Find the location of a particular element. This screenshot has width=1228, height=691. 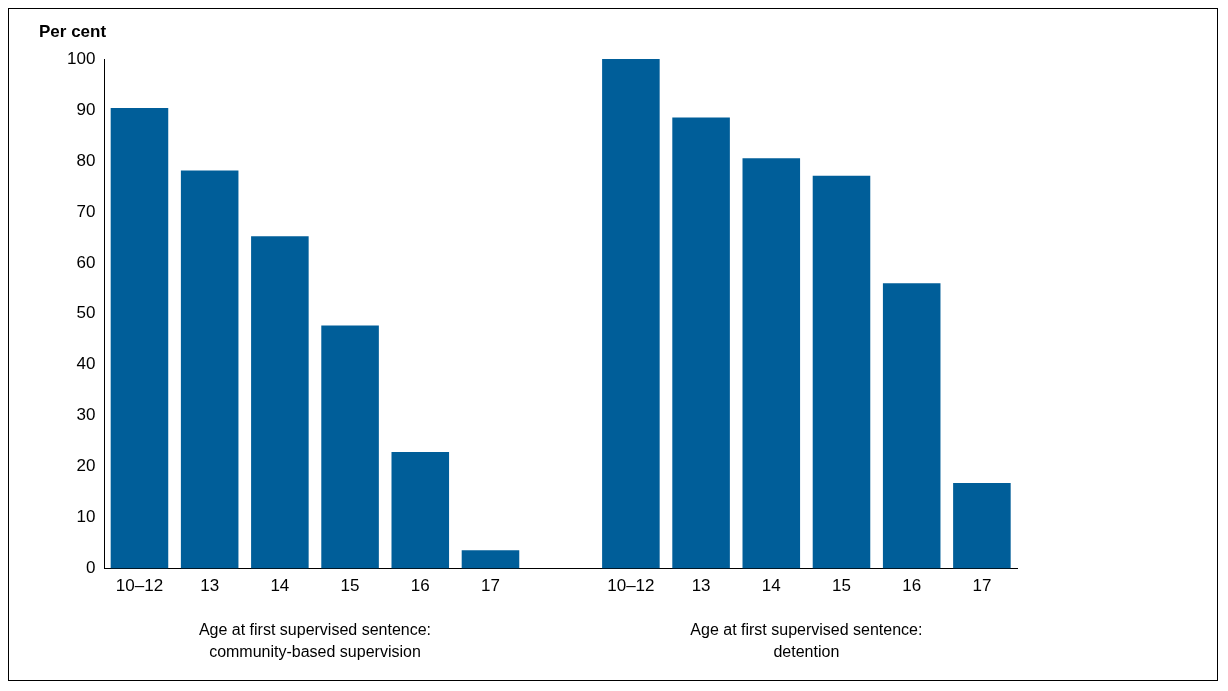

y-tick-label: 70 is located at coordinates (86, 211).